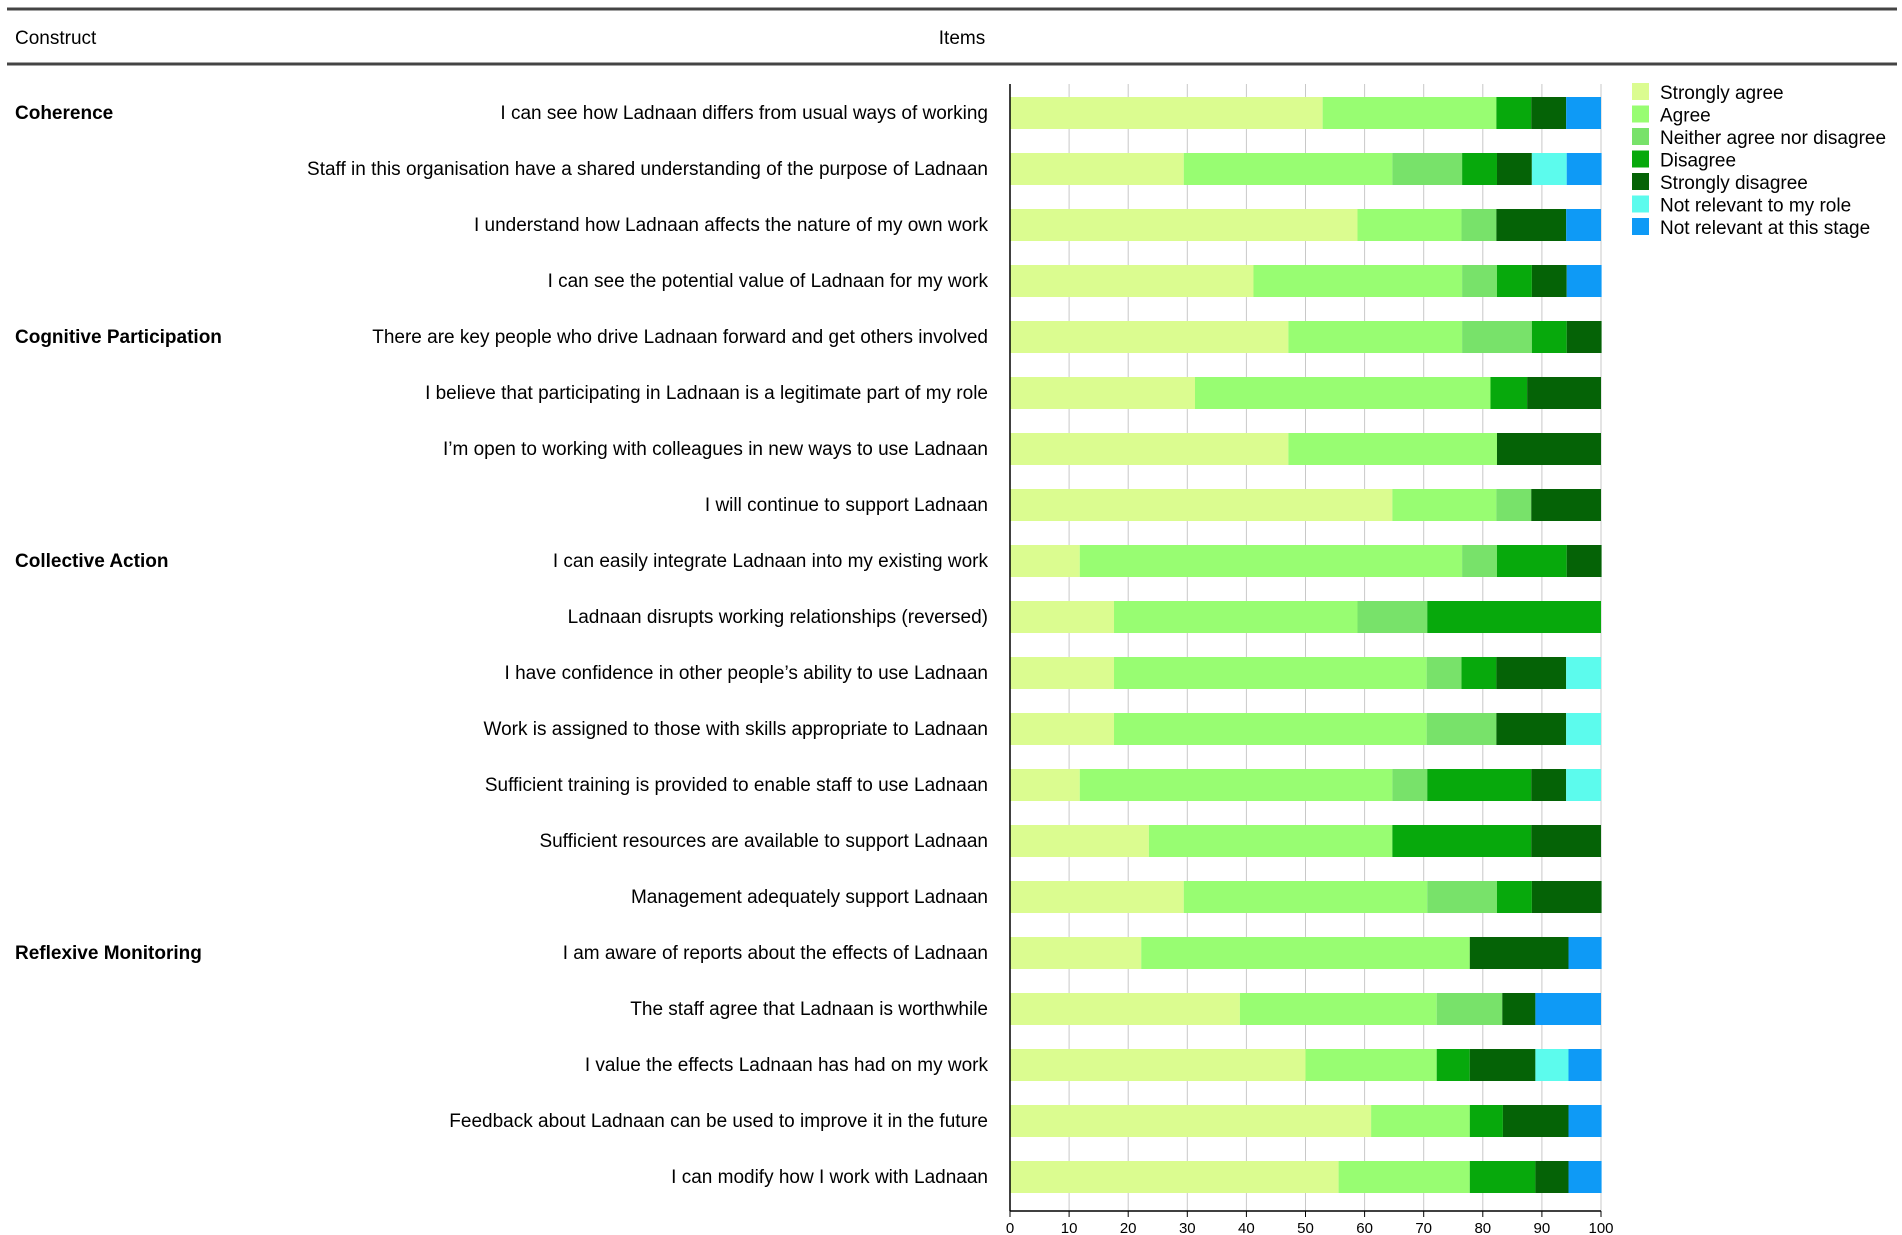 The image size is (1902, 1235). I want to click on x-tick-label: 20, so click(1128, 1227).